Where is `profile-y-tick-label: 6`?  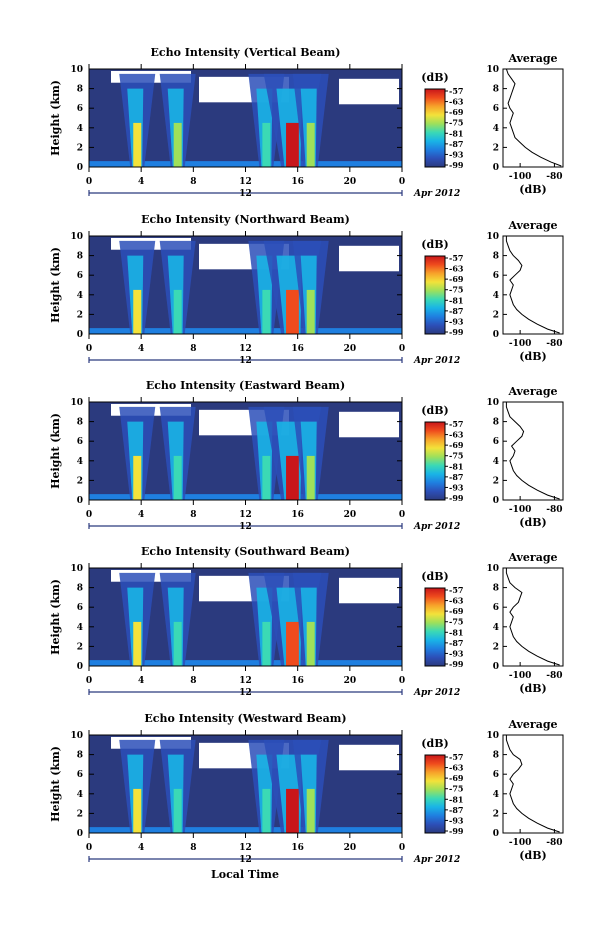
profile-y-tick-label: 6 is located at coordinates (496, 109).